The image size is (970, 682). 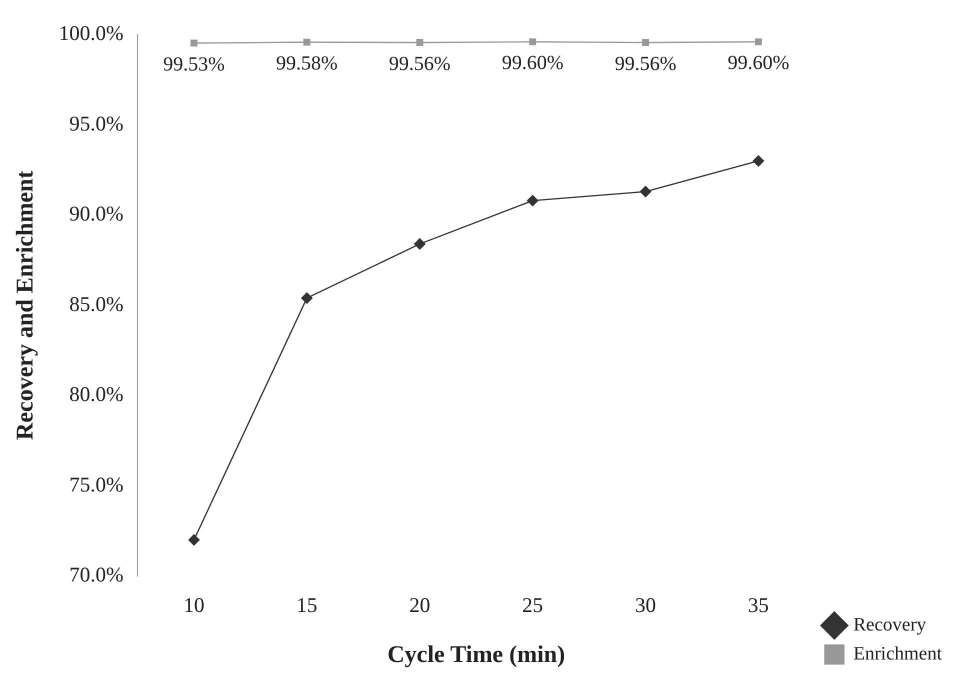 What do you see at coordinates (645, 605) in the screenshot?
I see `x-tick-label: 30` at bounding box center [645, 605].